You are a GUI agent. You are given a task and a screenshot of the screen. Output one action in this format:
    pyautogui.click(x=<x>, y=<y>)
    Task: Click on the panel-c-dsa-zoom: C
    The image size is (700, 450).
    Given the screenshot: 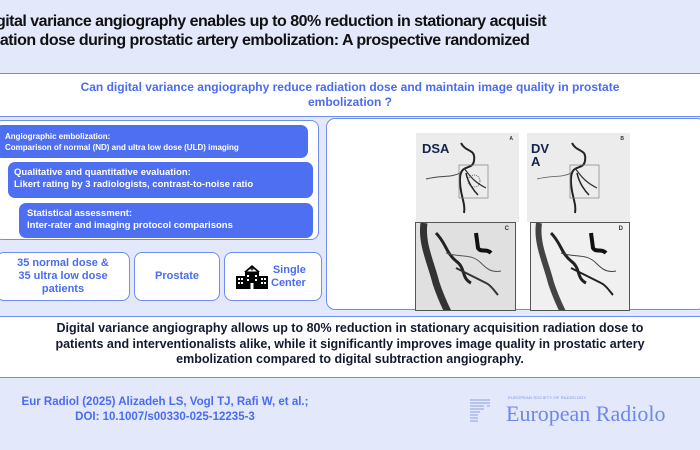 What is the action you would take?
    pyautogui.click(x=465, y=266)
    